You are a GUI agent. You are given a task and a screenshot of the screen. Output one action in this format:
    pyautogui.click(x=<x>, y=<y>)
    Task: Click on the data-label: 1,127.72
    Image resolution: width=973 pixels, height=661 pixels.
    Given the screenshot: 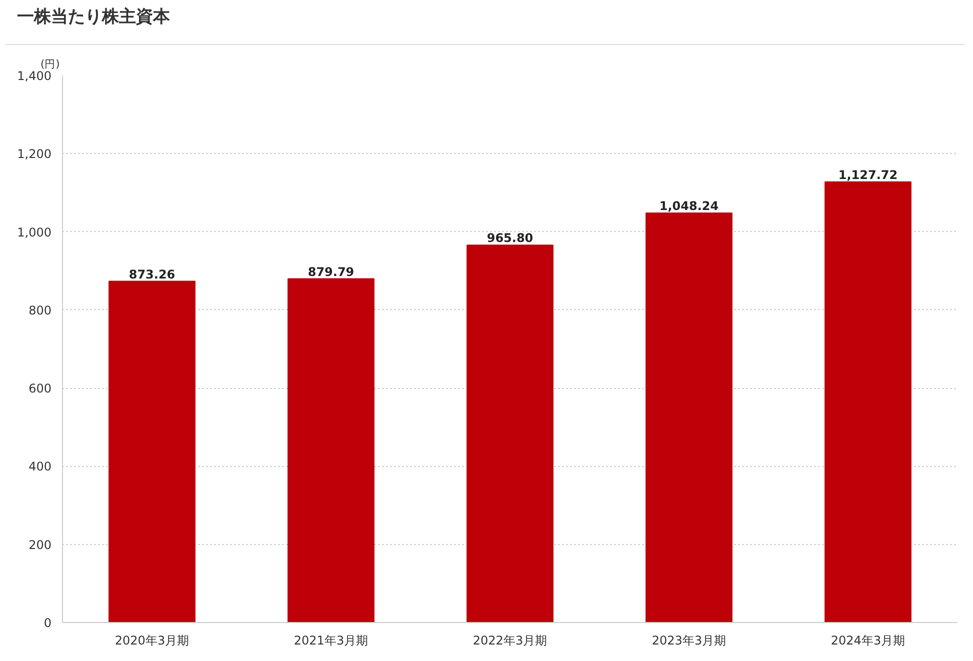 What is the action you would take?
    pyautogui.click(x=868, y=175)
    